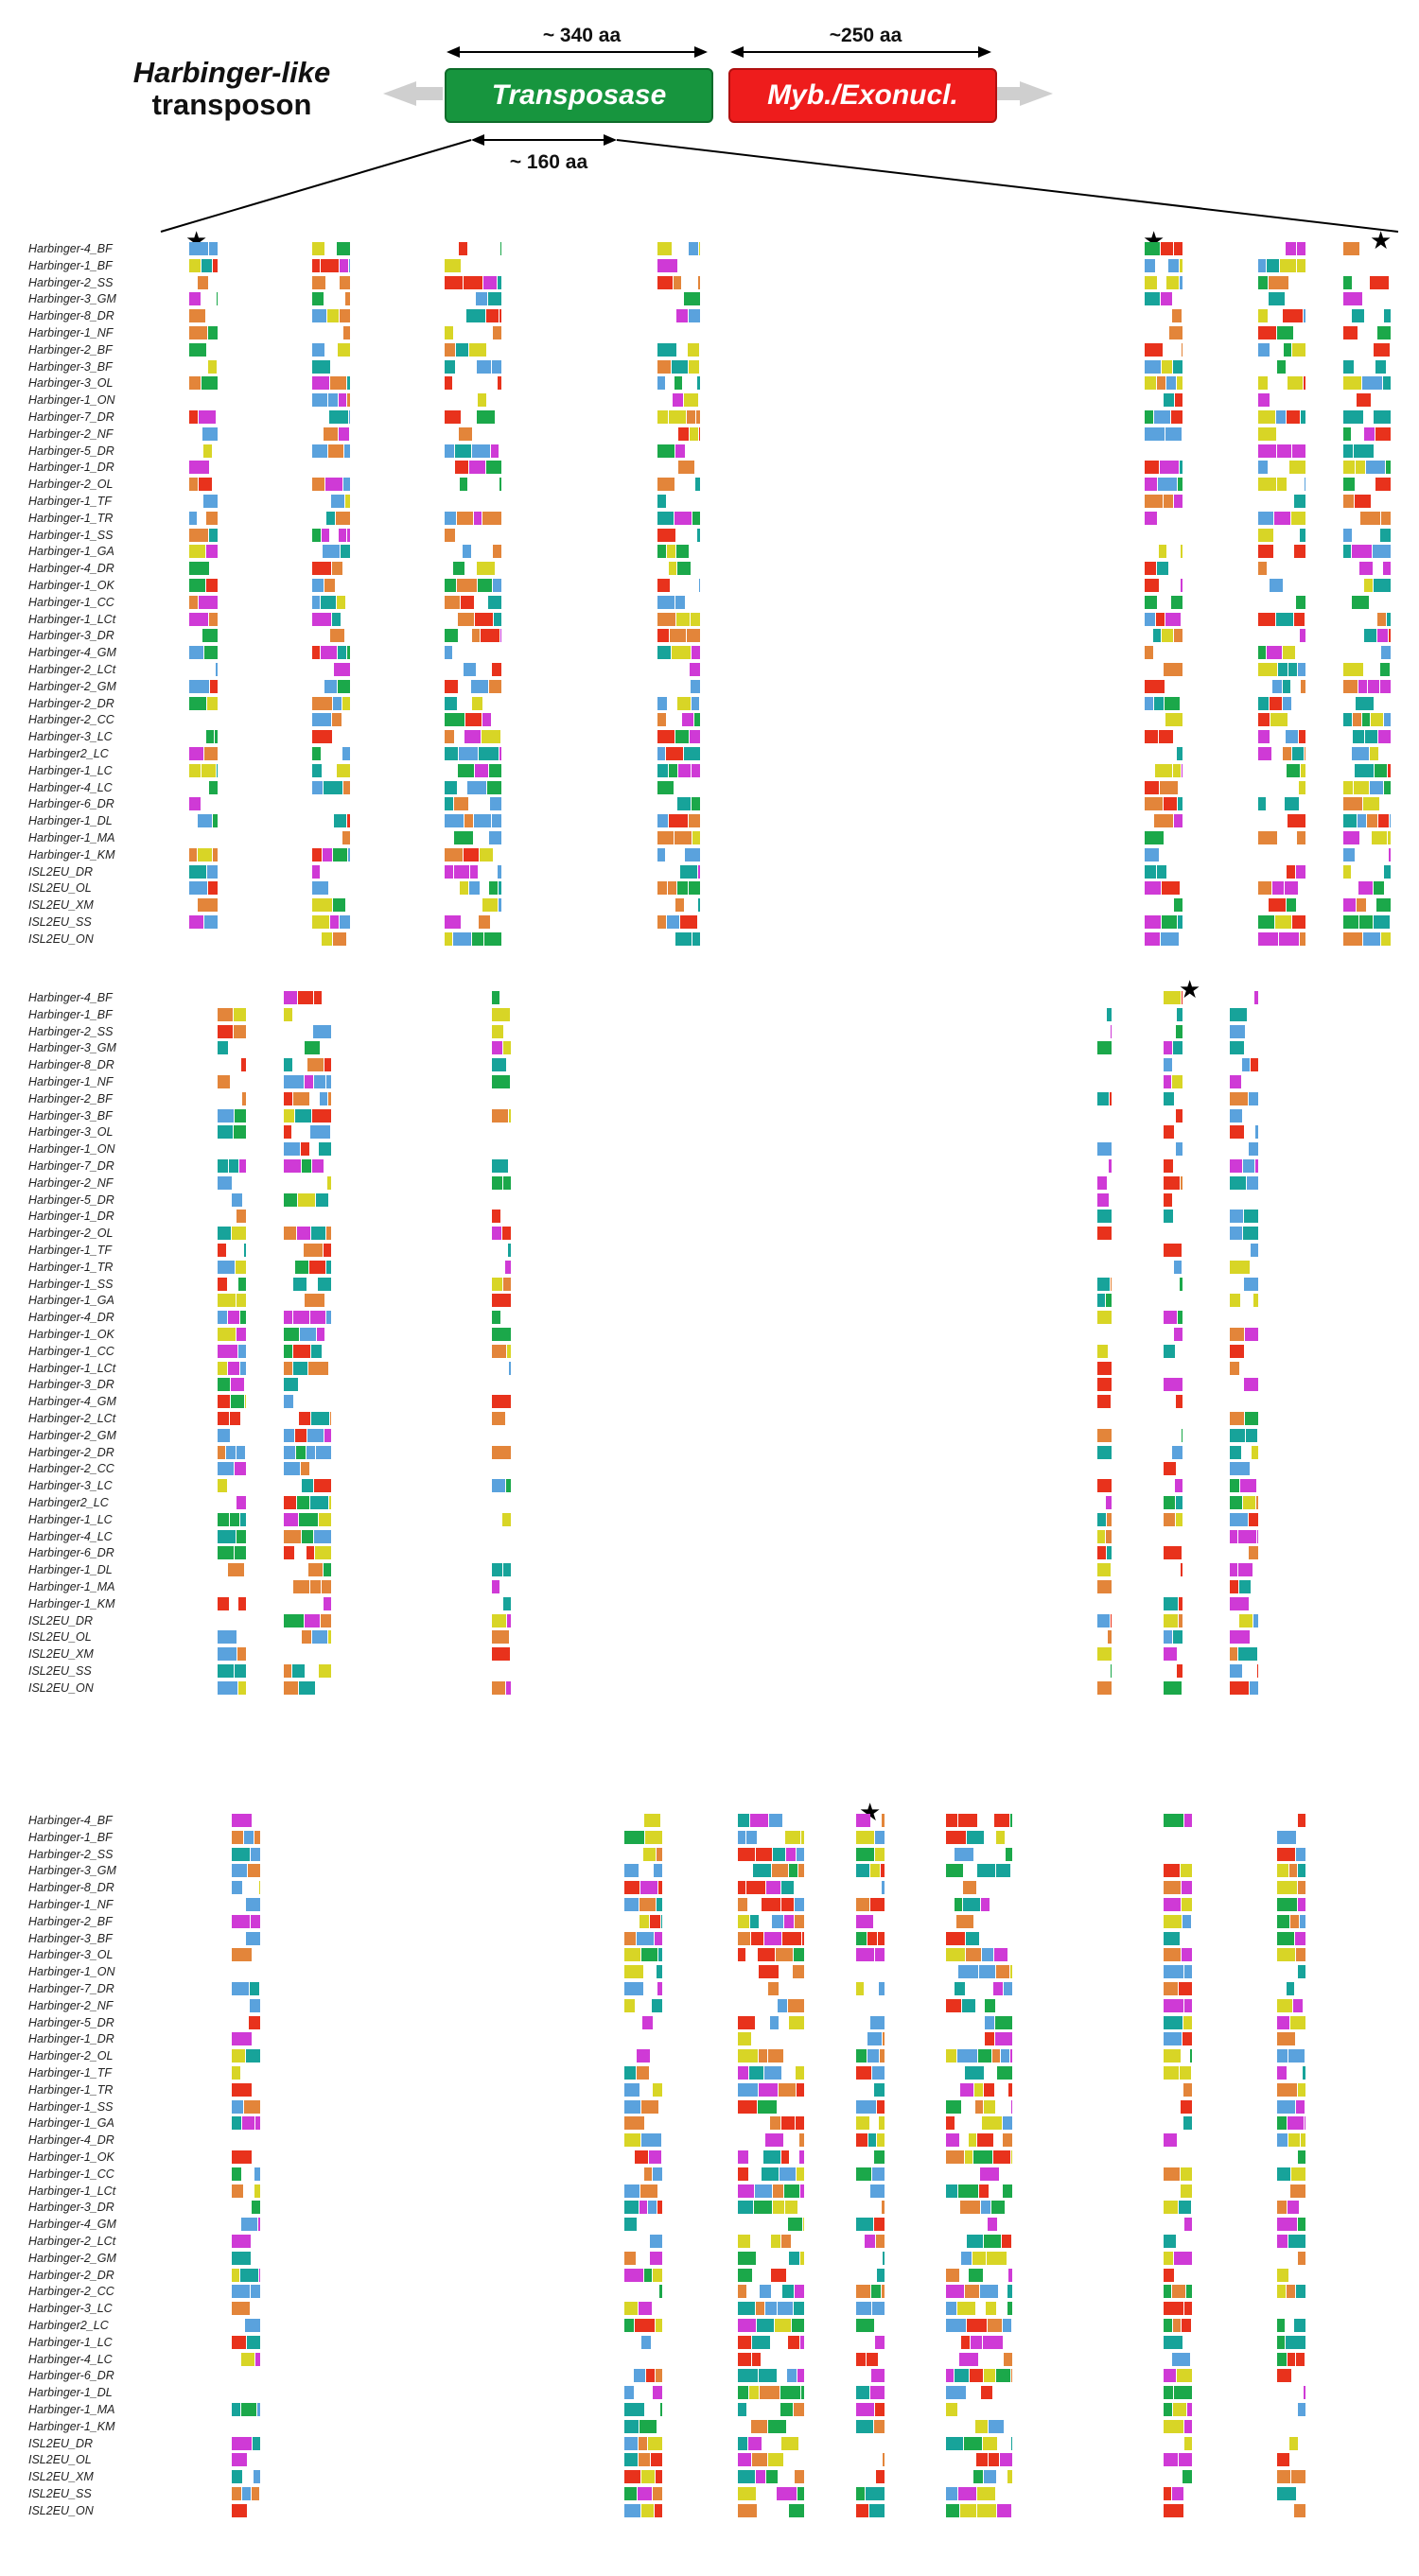 The image size is (1419, 2576). I want to click on sequence-row: Harbinger-2_BF, so click(709, 349).